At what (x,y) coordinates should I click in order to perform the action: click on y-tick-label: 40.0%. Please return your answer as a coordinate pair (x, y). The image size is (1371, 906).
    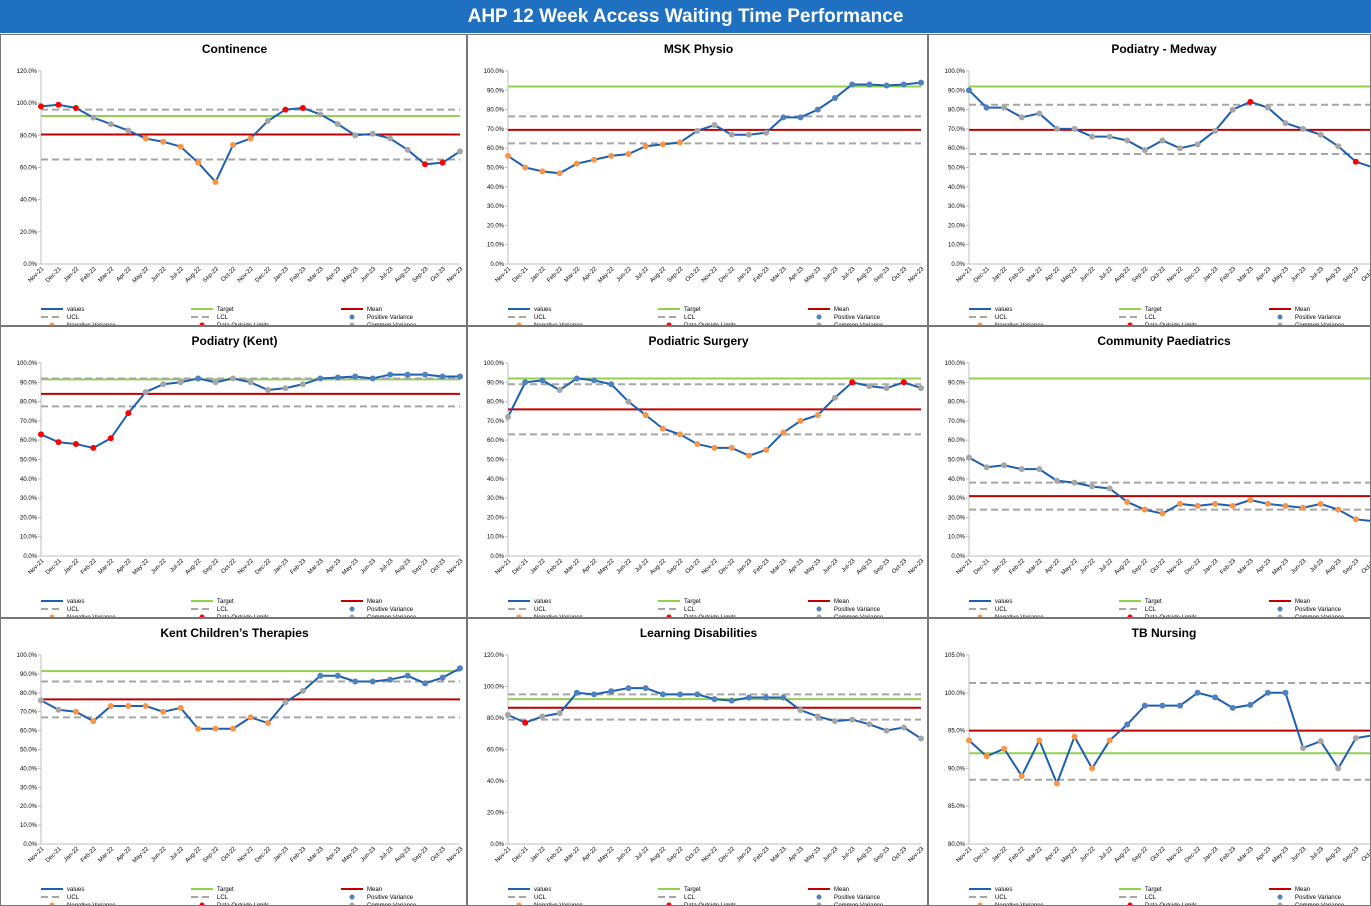
    Looking at the image, I should click on (957, 188).